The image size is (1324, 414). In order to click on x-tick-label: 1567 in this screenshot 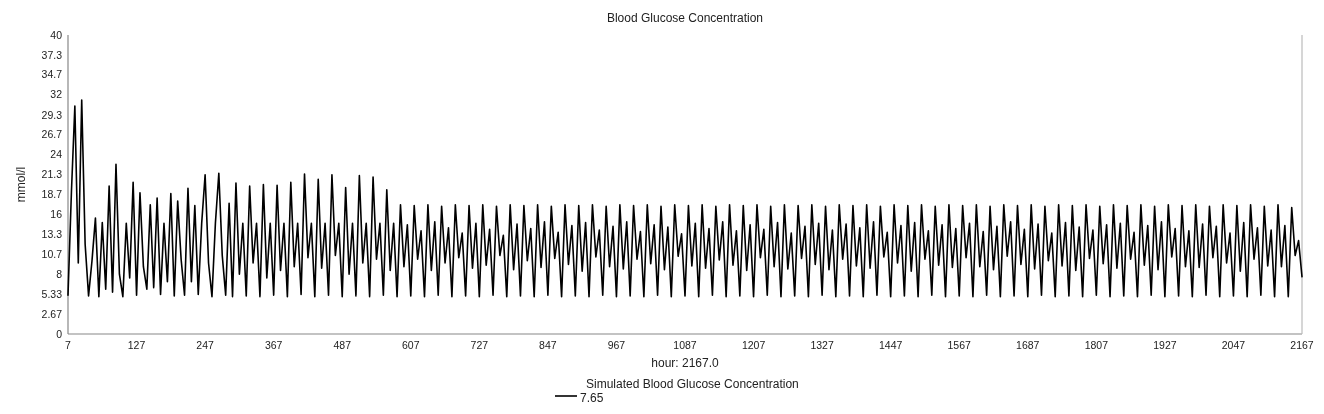, I will do `click(959, 345)`.